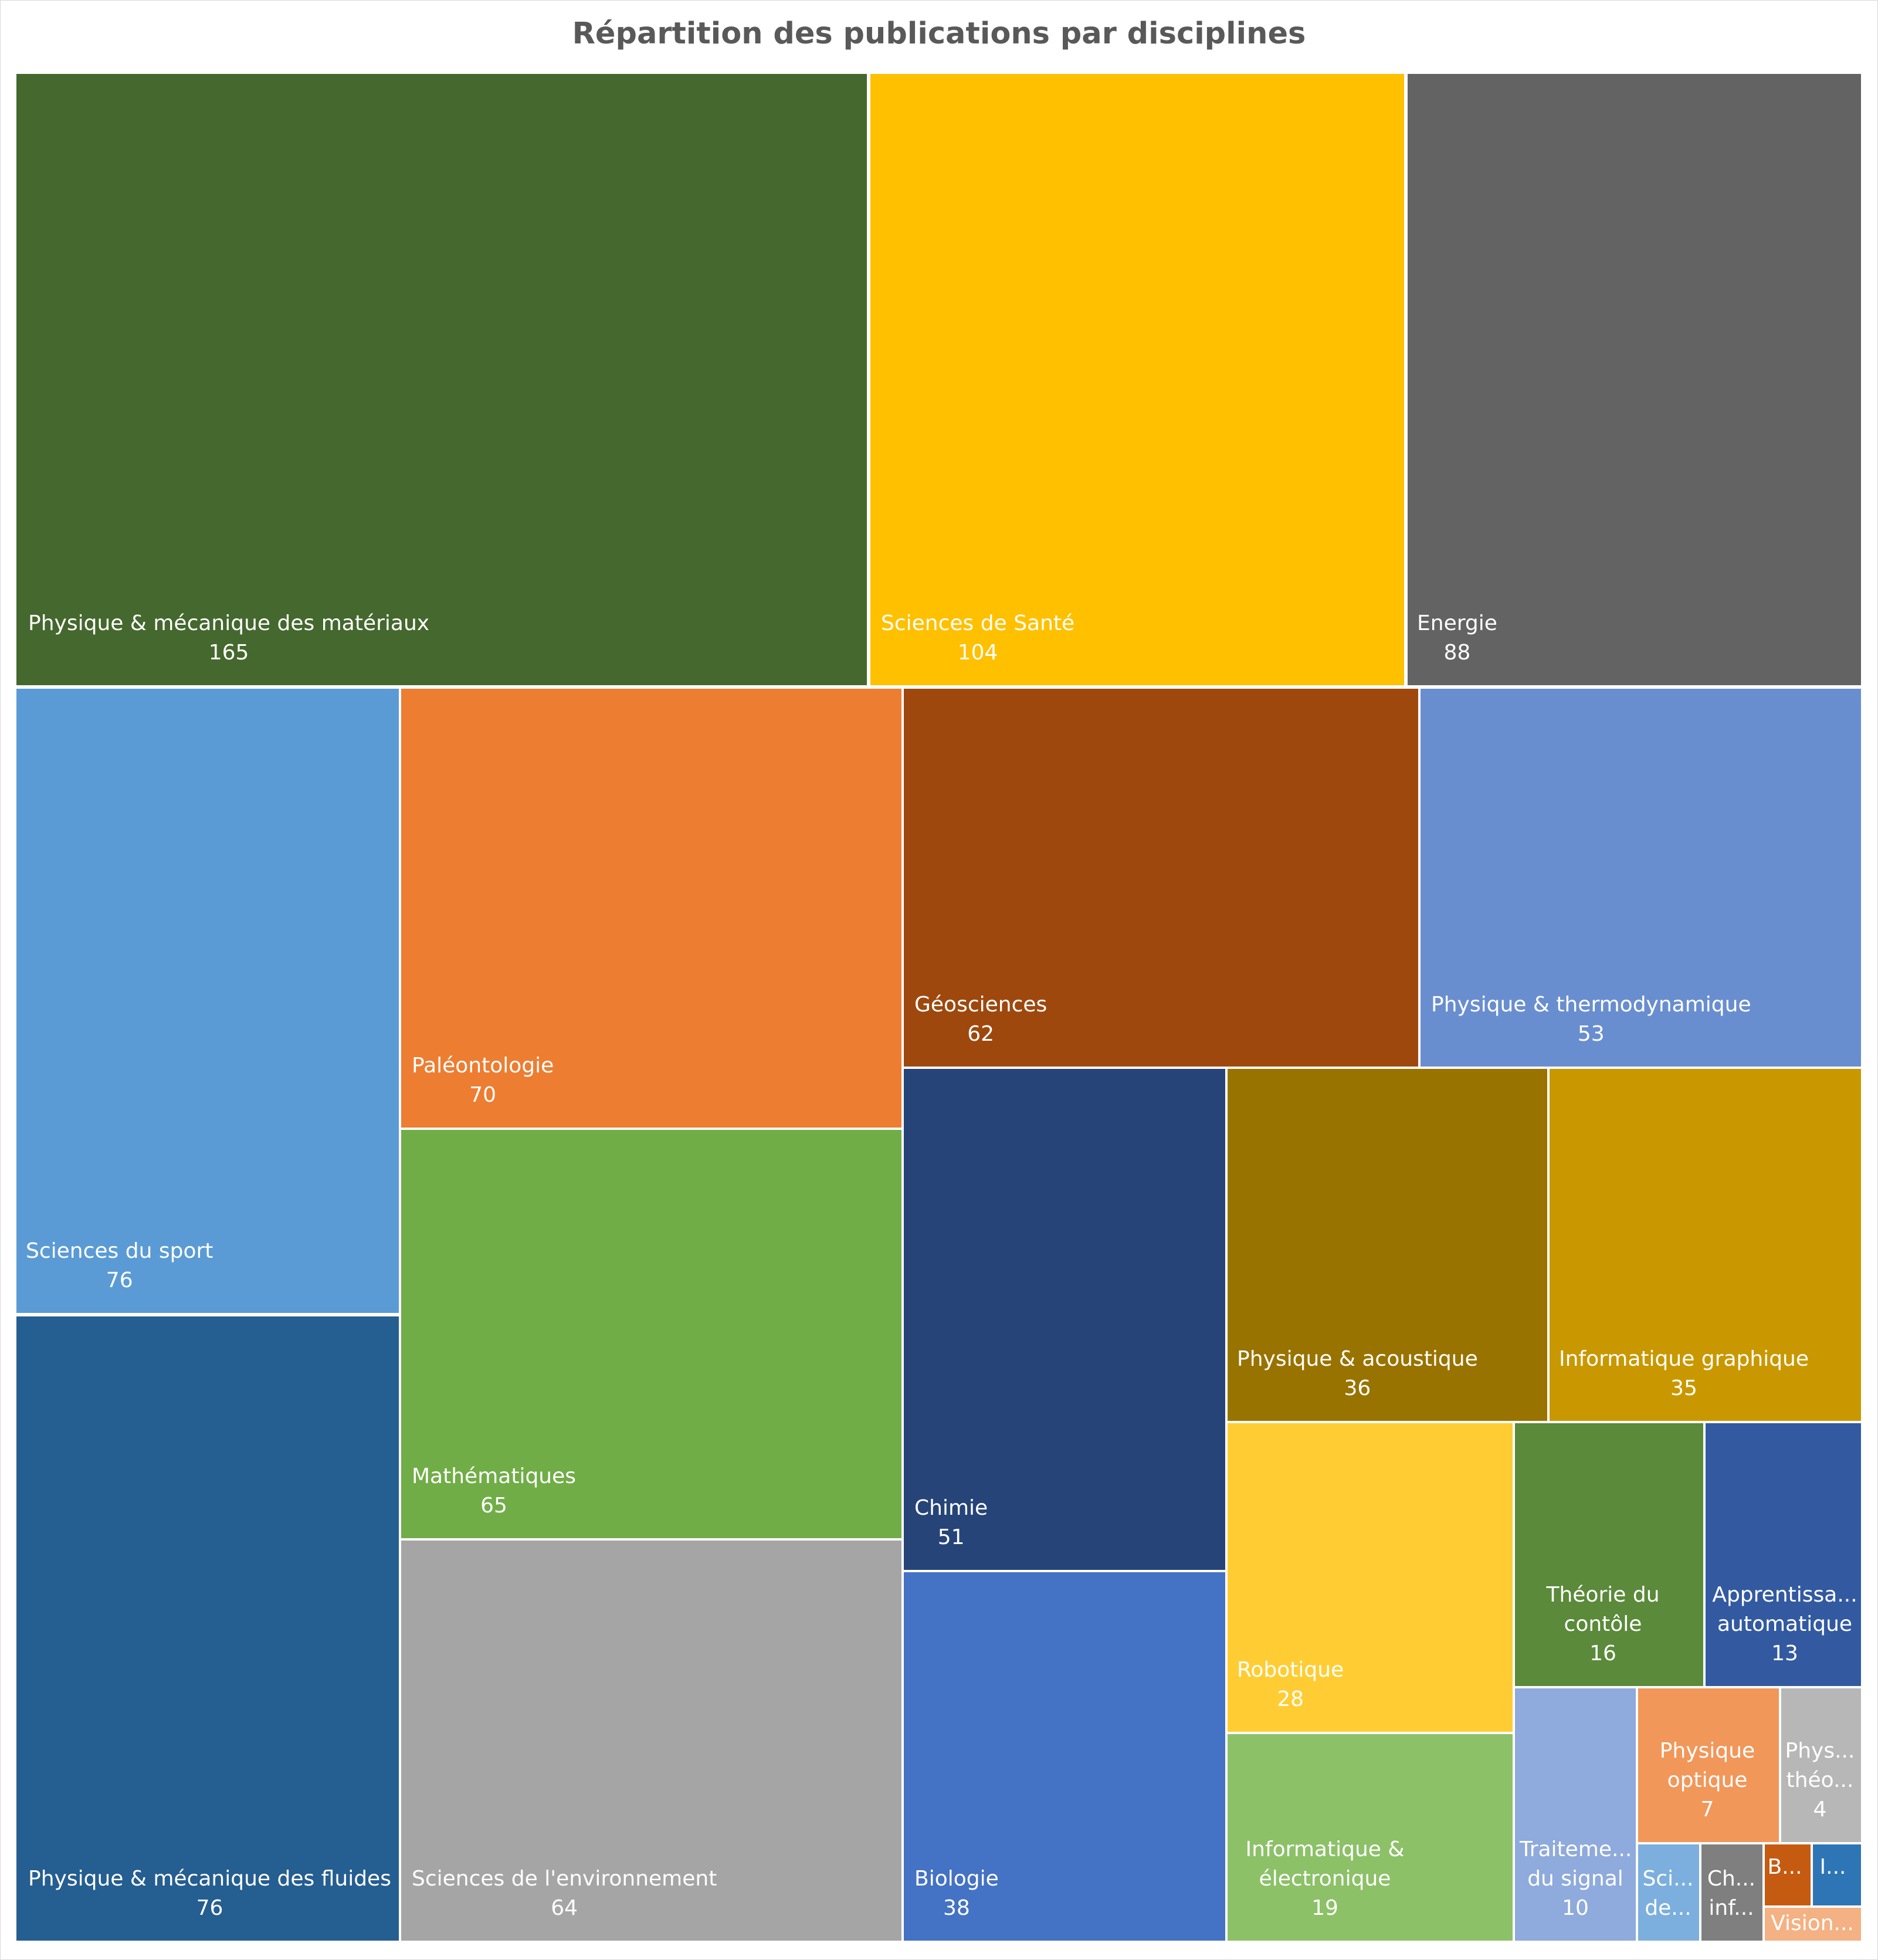 This screenshot has width=1878, height=1960. I want to click on tile-value: 165, so click(228, 653).